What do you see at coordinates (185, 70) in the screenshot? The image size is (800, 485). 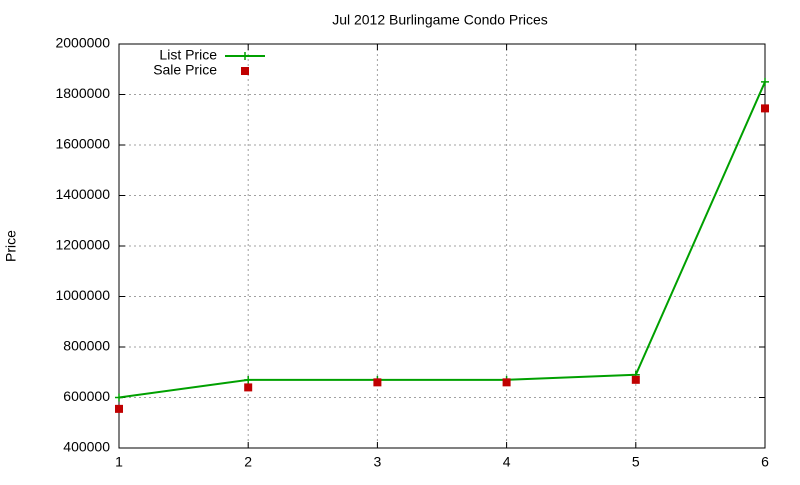 I see `legend-label: Sale Price` at bounding box center [185, 70].